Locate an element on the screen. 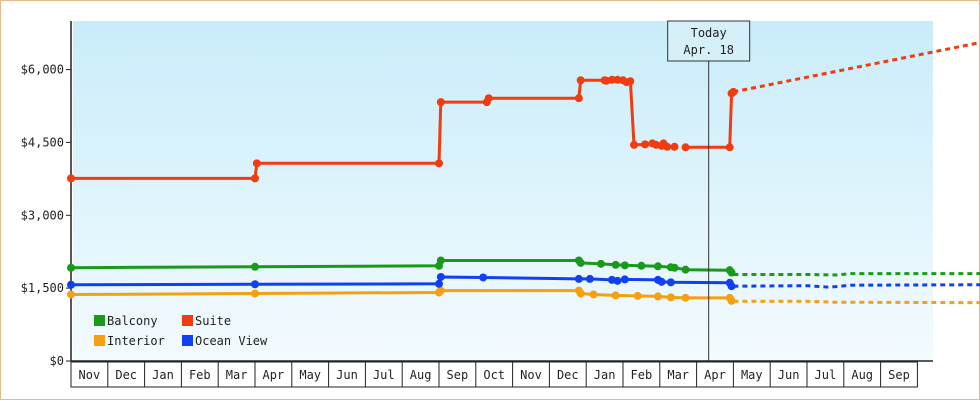 The height and width of the screenshot is (401, 980). y-tick-label: $4,500 is located at coordinates (42, 142).